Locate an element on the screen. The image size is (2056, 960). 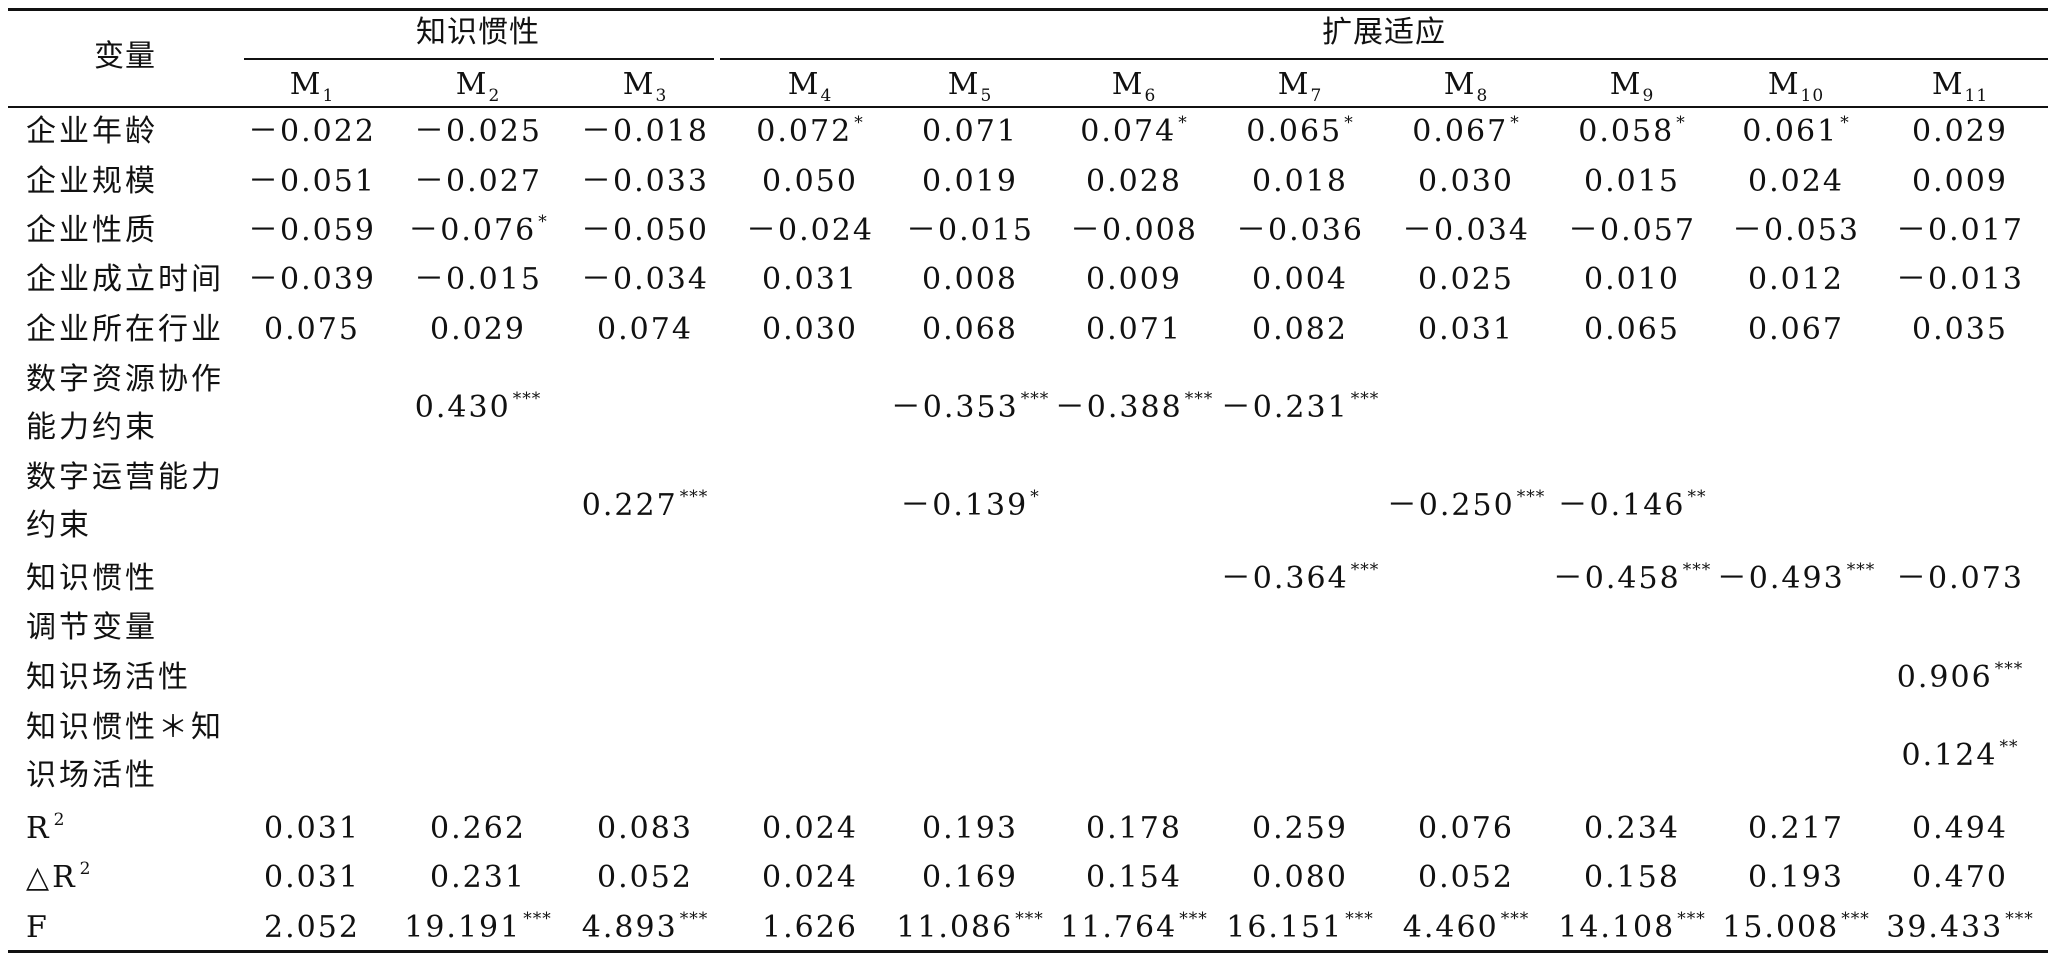
cell-value: 0.259 is located at coordinates (1300, 828).